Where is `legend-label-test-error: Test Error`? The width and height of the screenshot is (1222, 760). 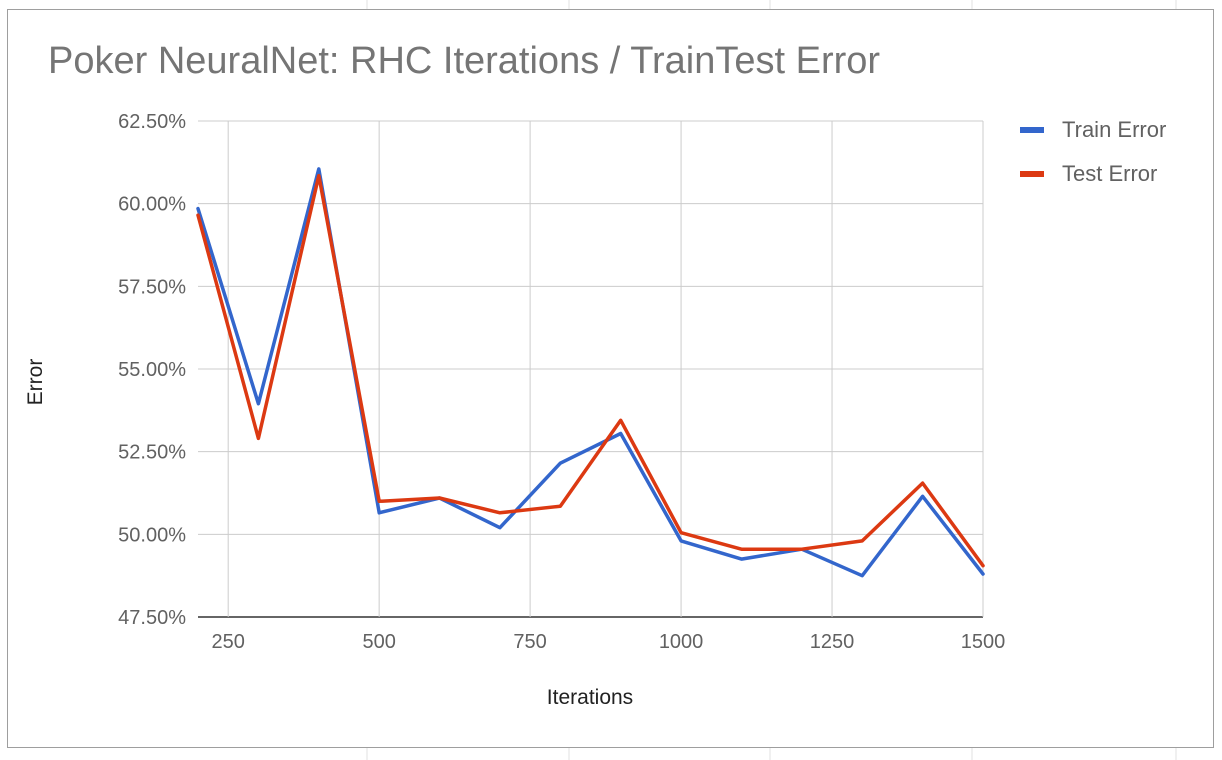
legend-label-test-error: Test Error is located at coordinates (1110, 173).